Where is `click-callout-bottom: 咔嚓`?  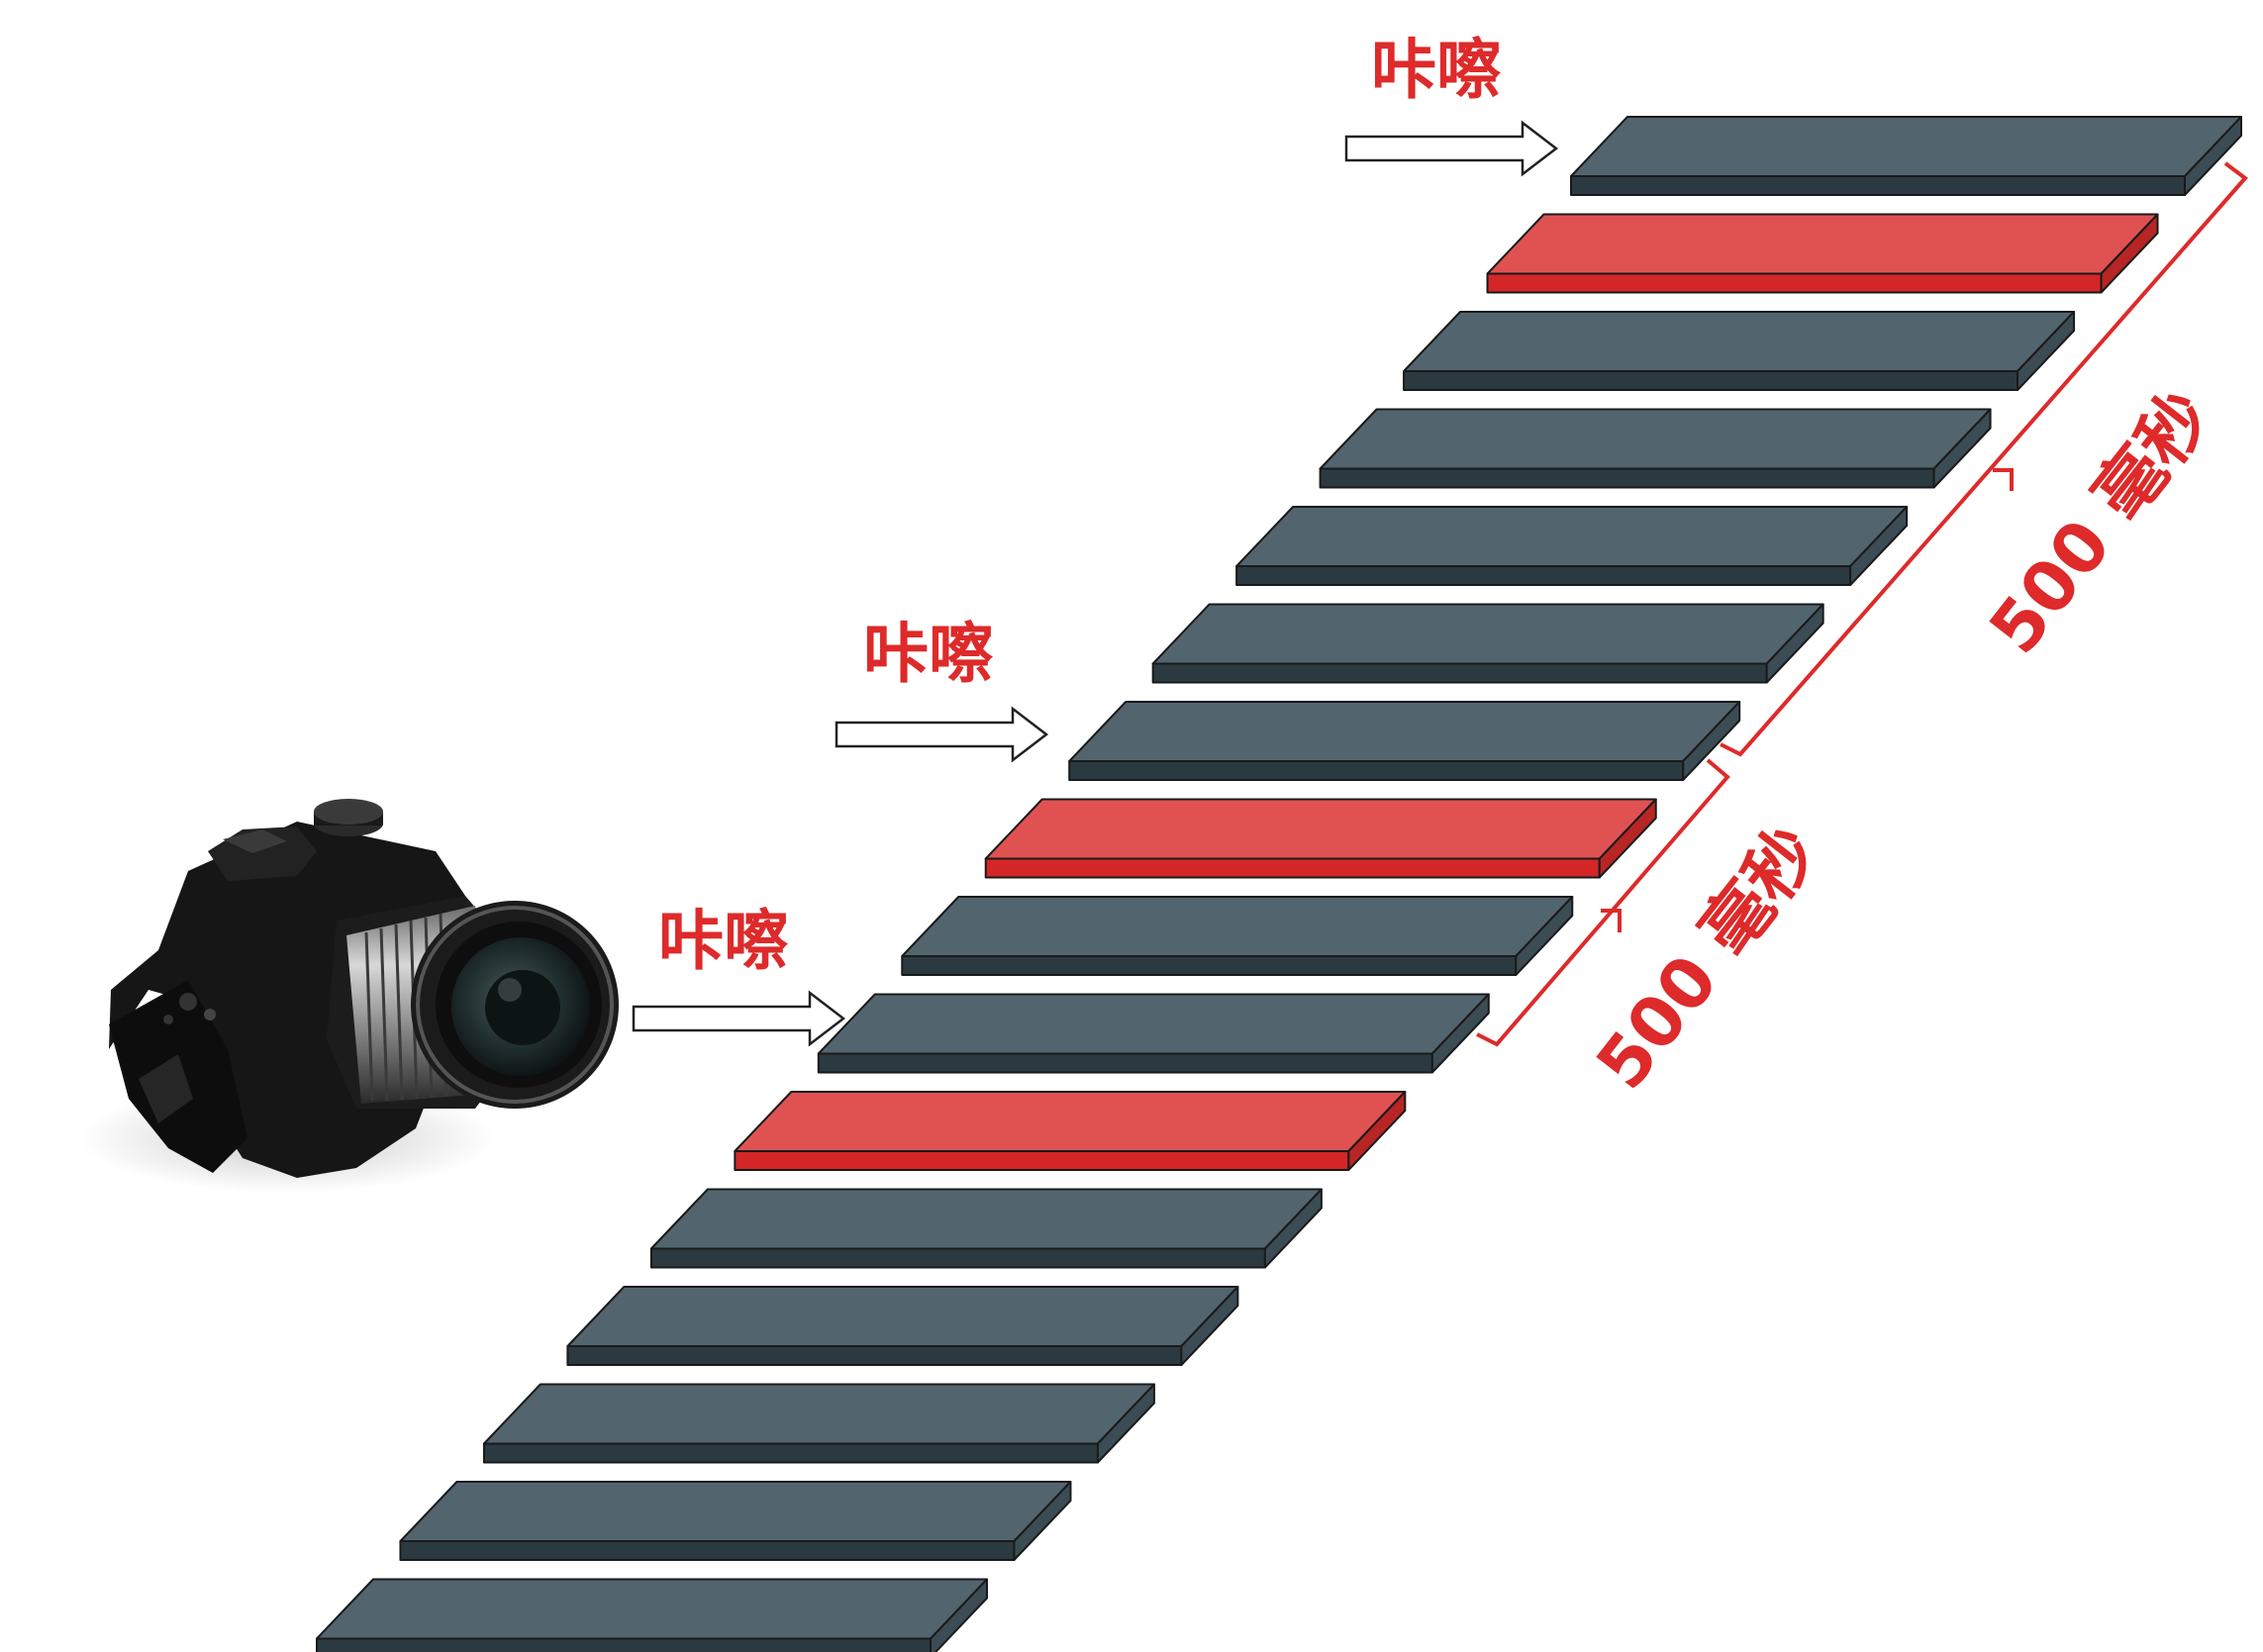
click-callout-bottom: 咔嚓 is located at coordinates (739, 975).